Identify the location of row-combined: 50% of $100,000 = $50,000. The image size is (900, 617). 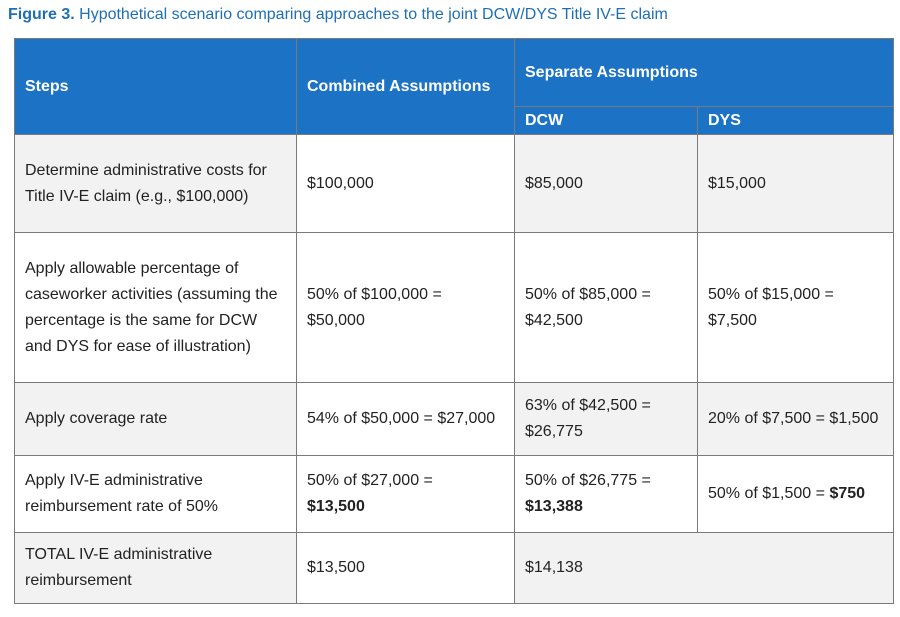
(405, 307).